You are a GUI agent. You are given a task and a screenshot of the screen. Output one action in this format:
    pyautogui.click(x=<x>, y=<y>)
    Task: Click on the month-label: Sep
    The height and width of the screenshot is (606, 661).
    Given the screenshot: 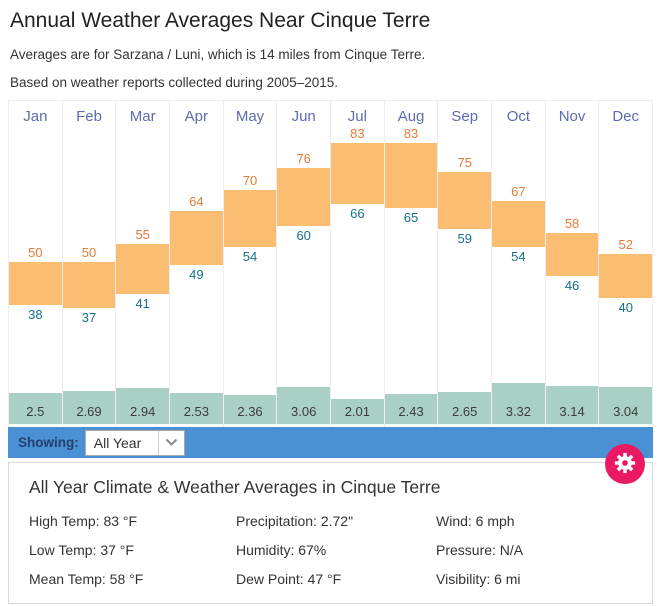 What is the action you would take?
    pyautogui.click(x=465, y=117)
    